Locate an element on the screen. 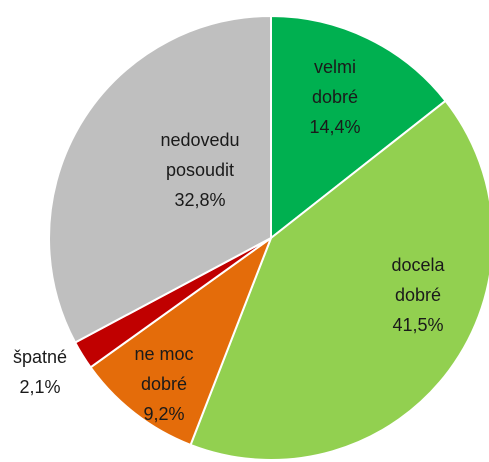  slice-label: ne moc dobré 9,2% is located at coordinates (164, 384).